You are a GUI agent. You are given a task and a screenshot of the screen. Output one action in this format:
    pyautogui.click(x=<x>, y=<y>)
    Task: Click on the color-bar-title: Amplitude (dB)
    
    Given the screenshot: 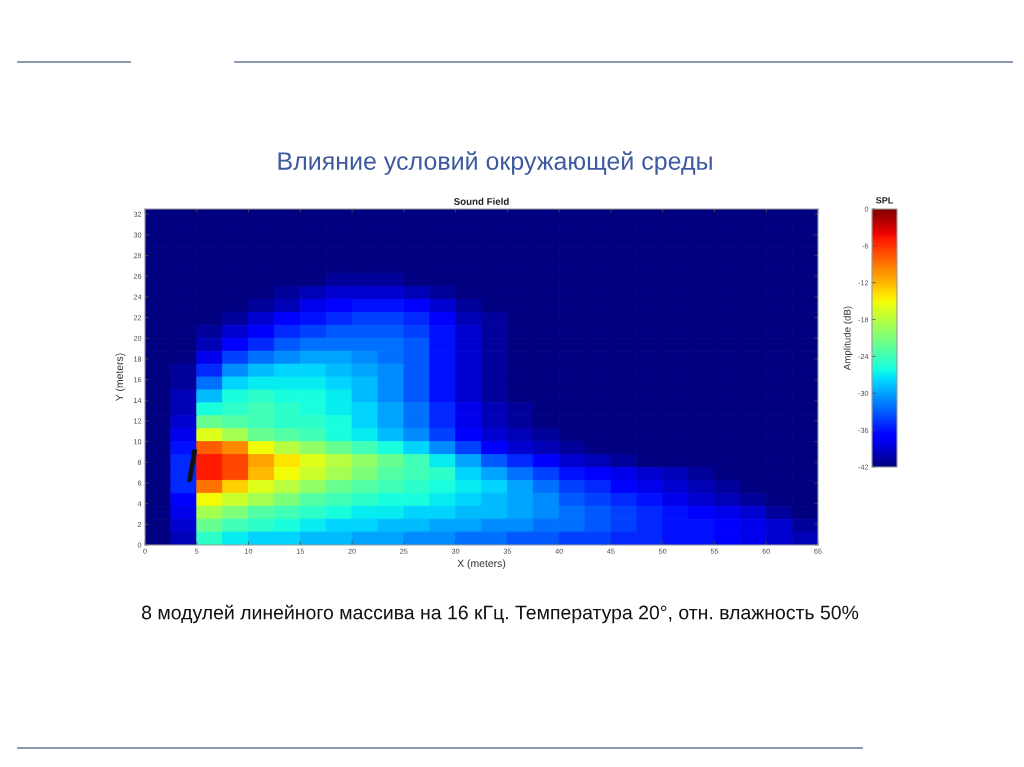 What is the action you would take?
    pyautogui.click(x=848, y=338)
    